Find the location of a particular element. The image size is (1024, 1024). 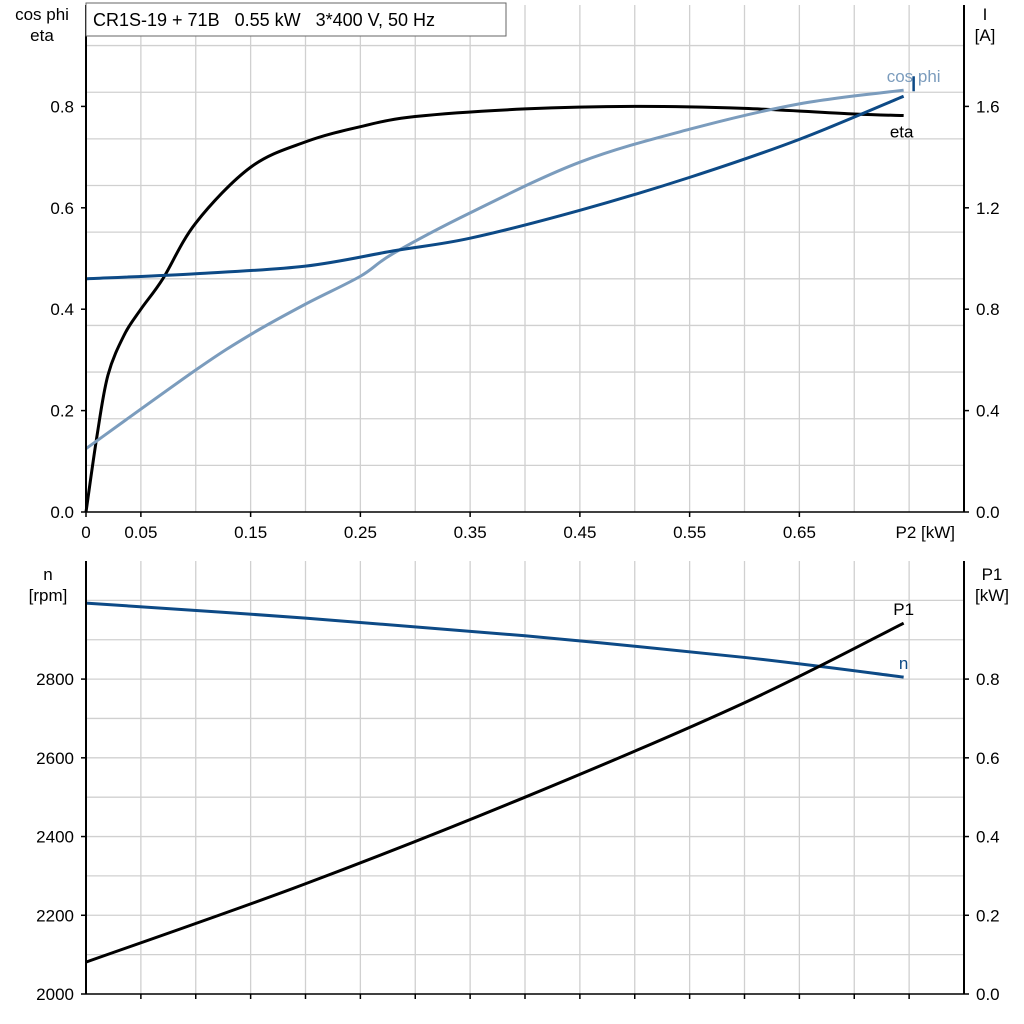

y-axis-title-left: cos phi is located at coordinates (42, 14).